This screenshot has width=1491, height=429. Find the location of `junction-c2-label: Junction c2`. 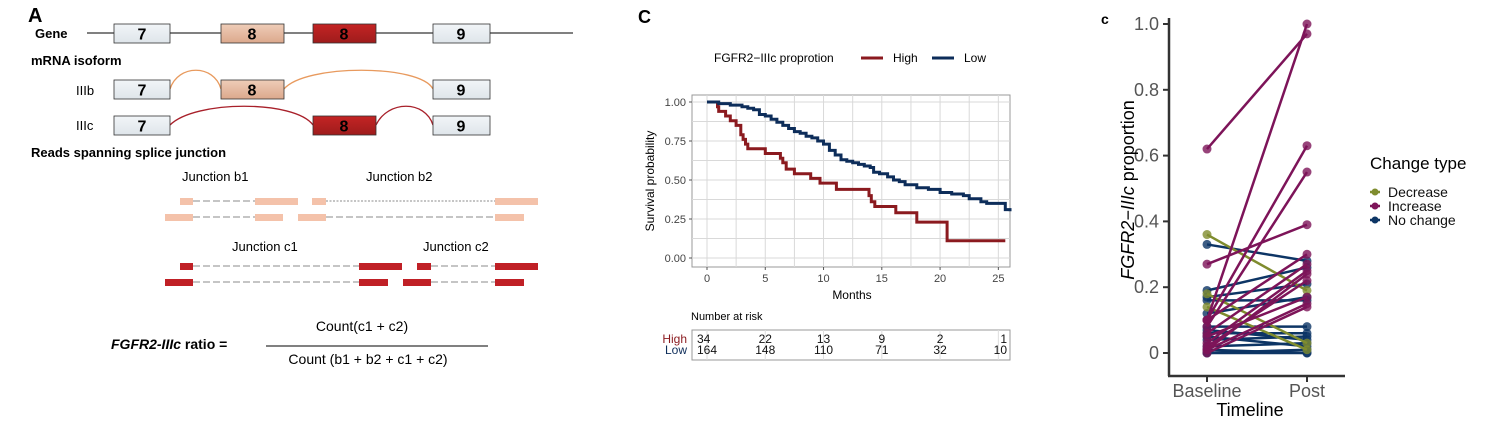

junction-c2-label: Junction c2 is located at coordinates (456, 246).